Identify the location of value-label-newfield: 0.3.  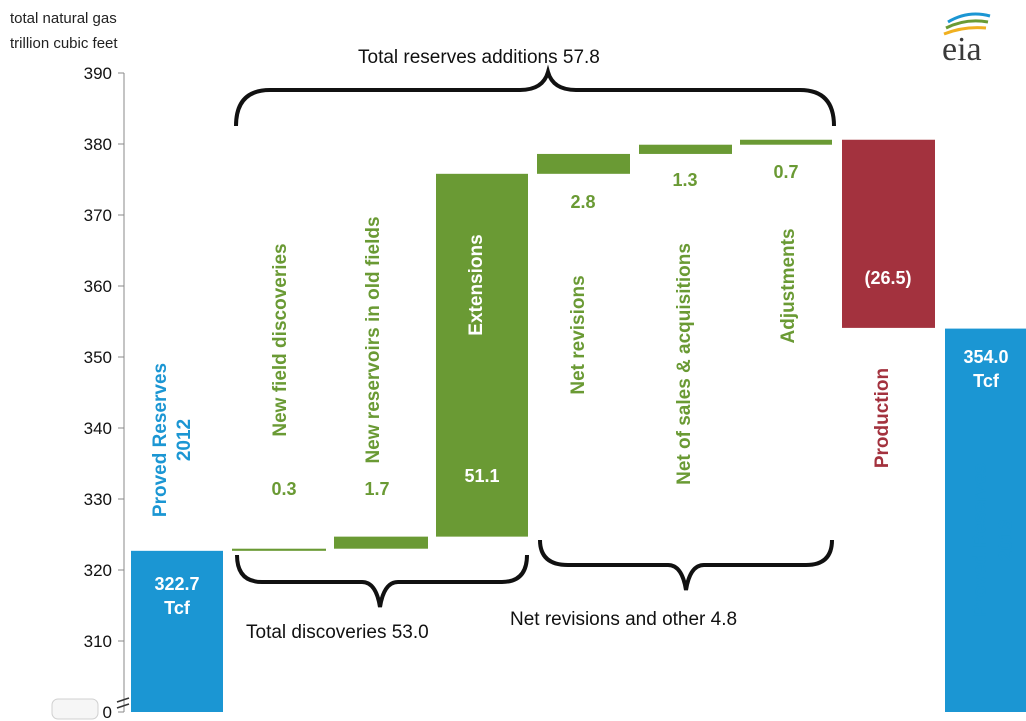
(283, 489).